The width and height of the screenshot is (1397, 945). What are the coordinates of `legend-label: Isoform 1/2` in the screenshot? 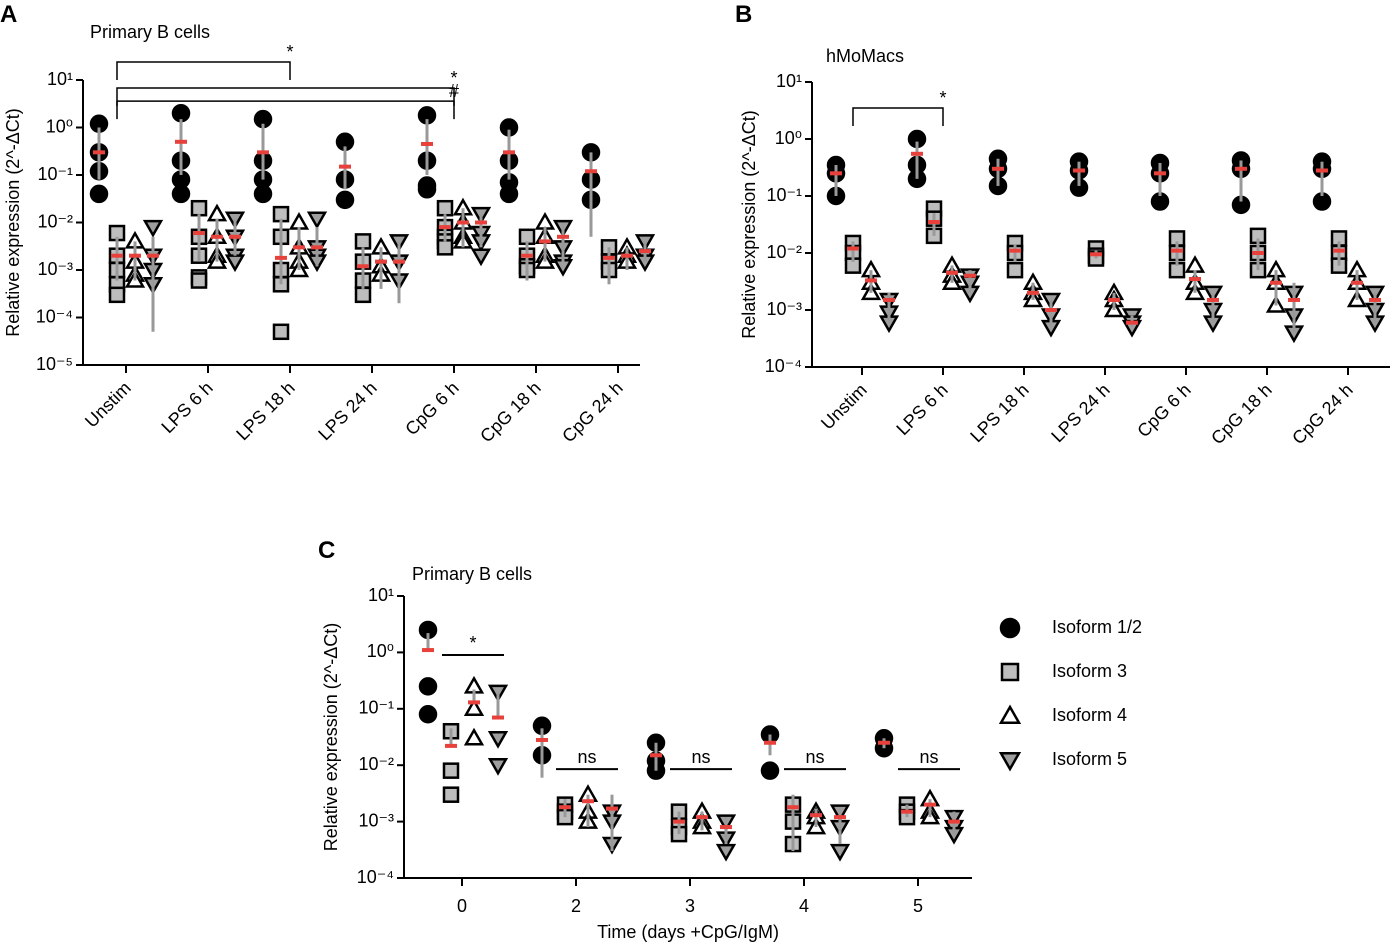 It's located at (1097, 627).